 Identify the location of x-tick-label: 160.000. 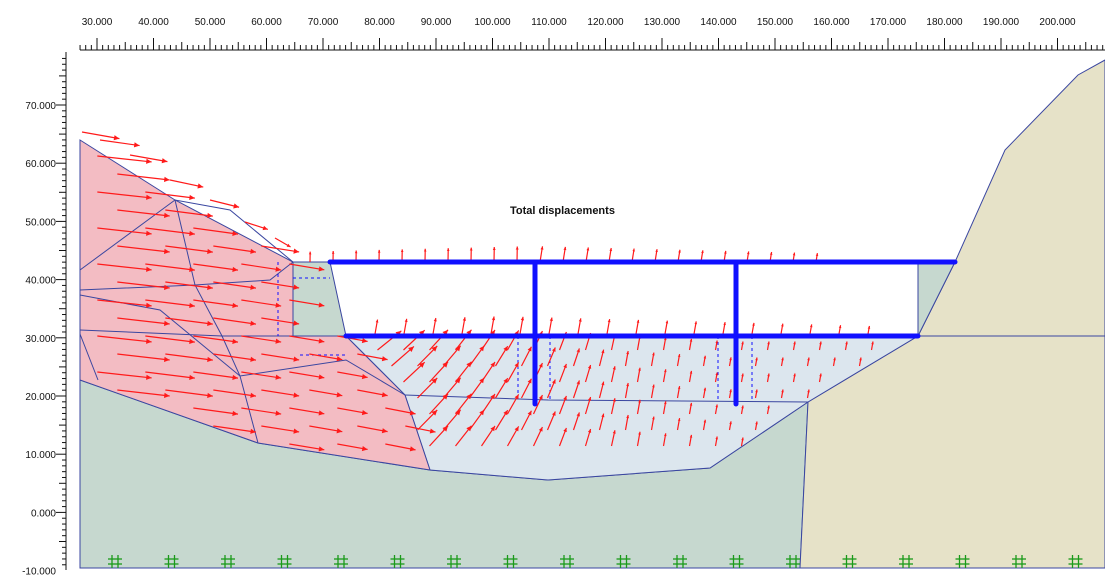
(831, 22).